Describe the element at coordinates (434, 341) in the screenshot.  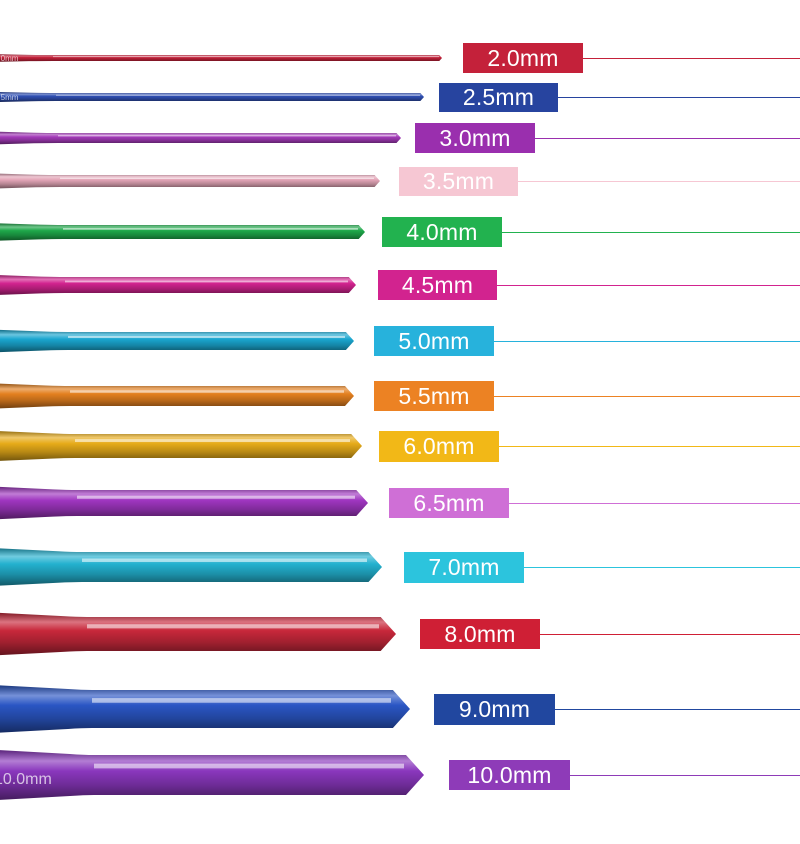
I see `hook-size-label: 5.0mm` at that location.